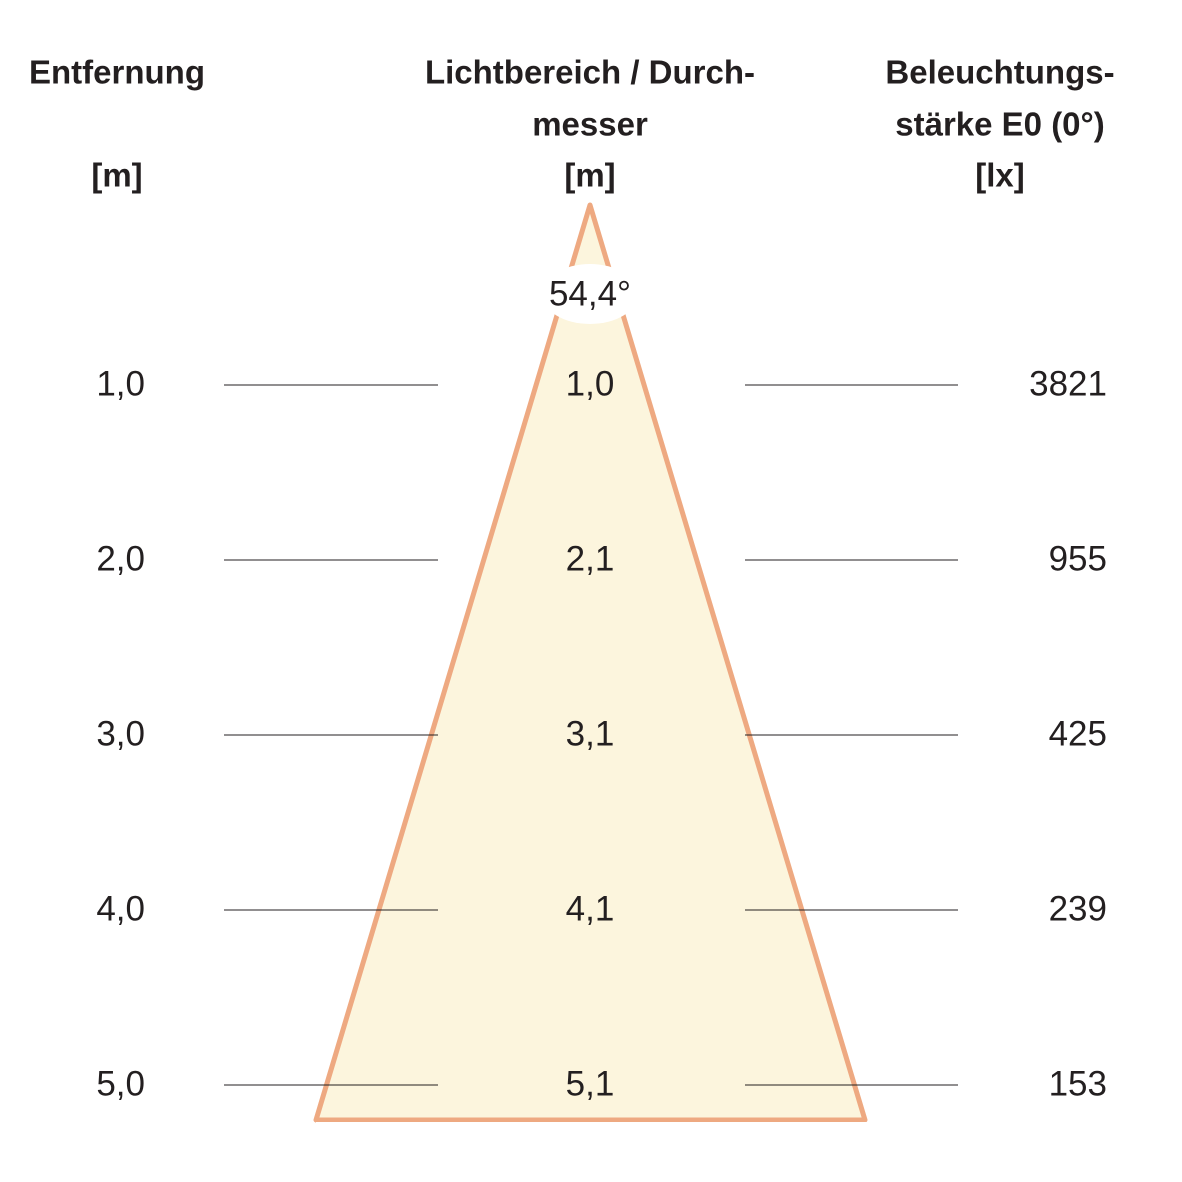  I want to click on distance: 2,0, so click(120, 558).